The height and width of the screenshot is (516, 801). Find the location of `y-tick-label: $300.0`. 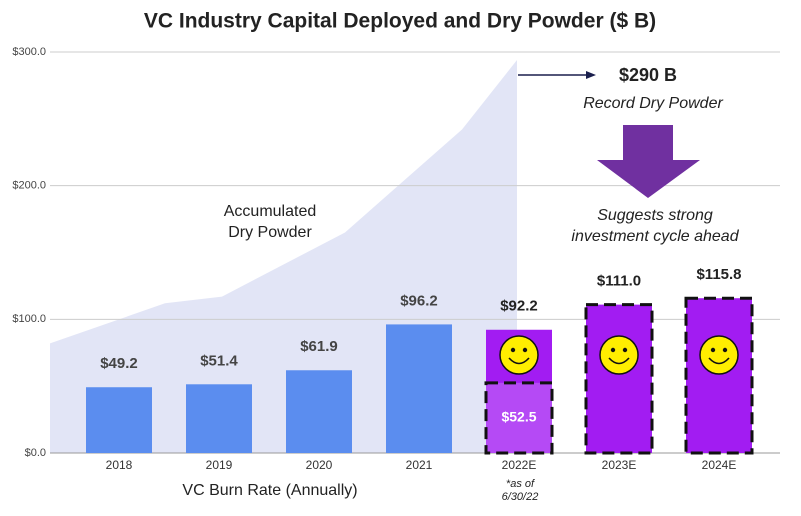

y-tick-label: $300.0 is located at coordinates (29, 52).